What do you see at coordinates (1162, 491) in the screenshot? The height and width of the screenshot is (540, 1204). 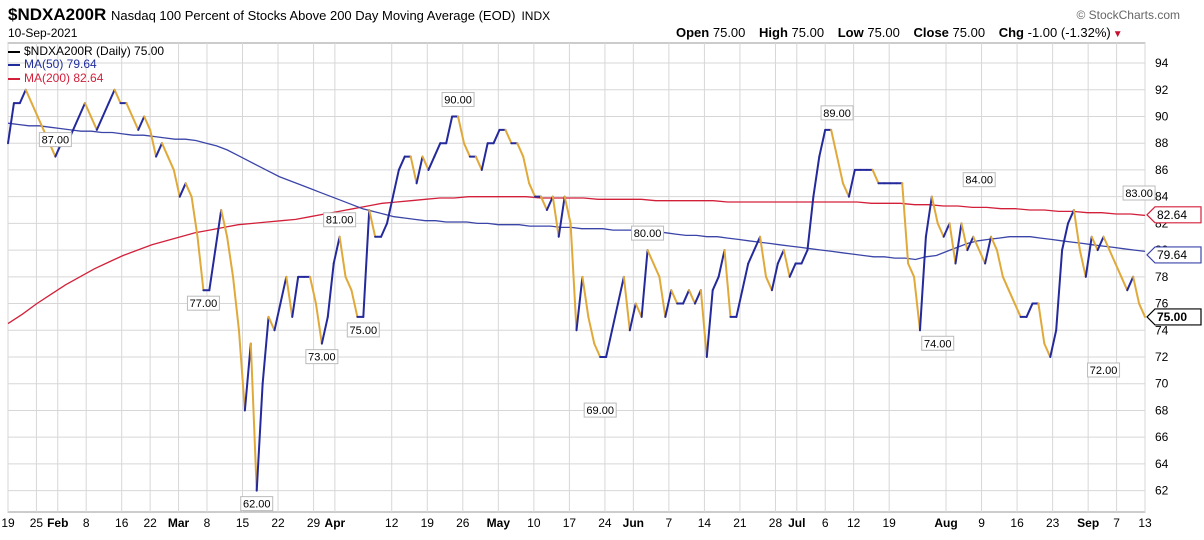 I see `y-tick-label: 62` at bounding box center [1162, 491].